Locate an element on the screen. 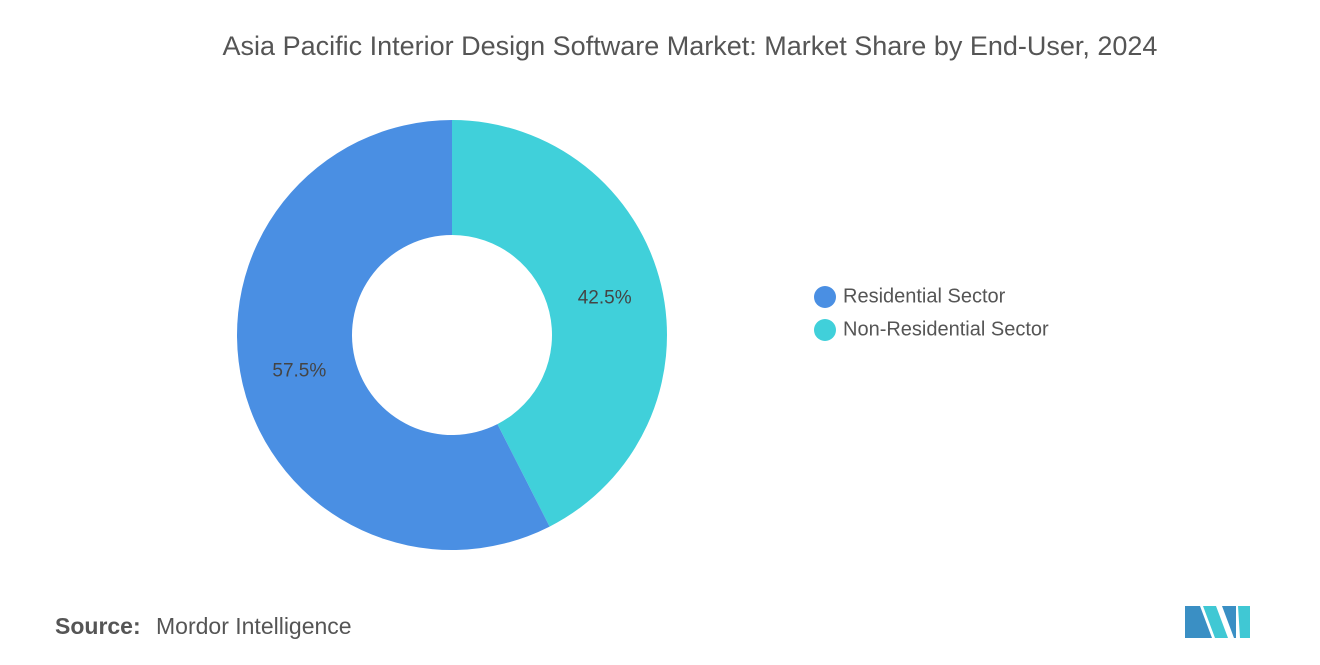 The height and width of the screenshot is (665, 1320). source-label: Source: is located at coordinates (98, 626).